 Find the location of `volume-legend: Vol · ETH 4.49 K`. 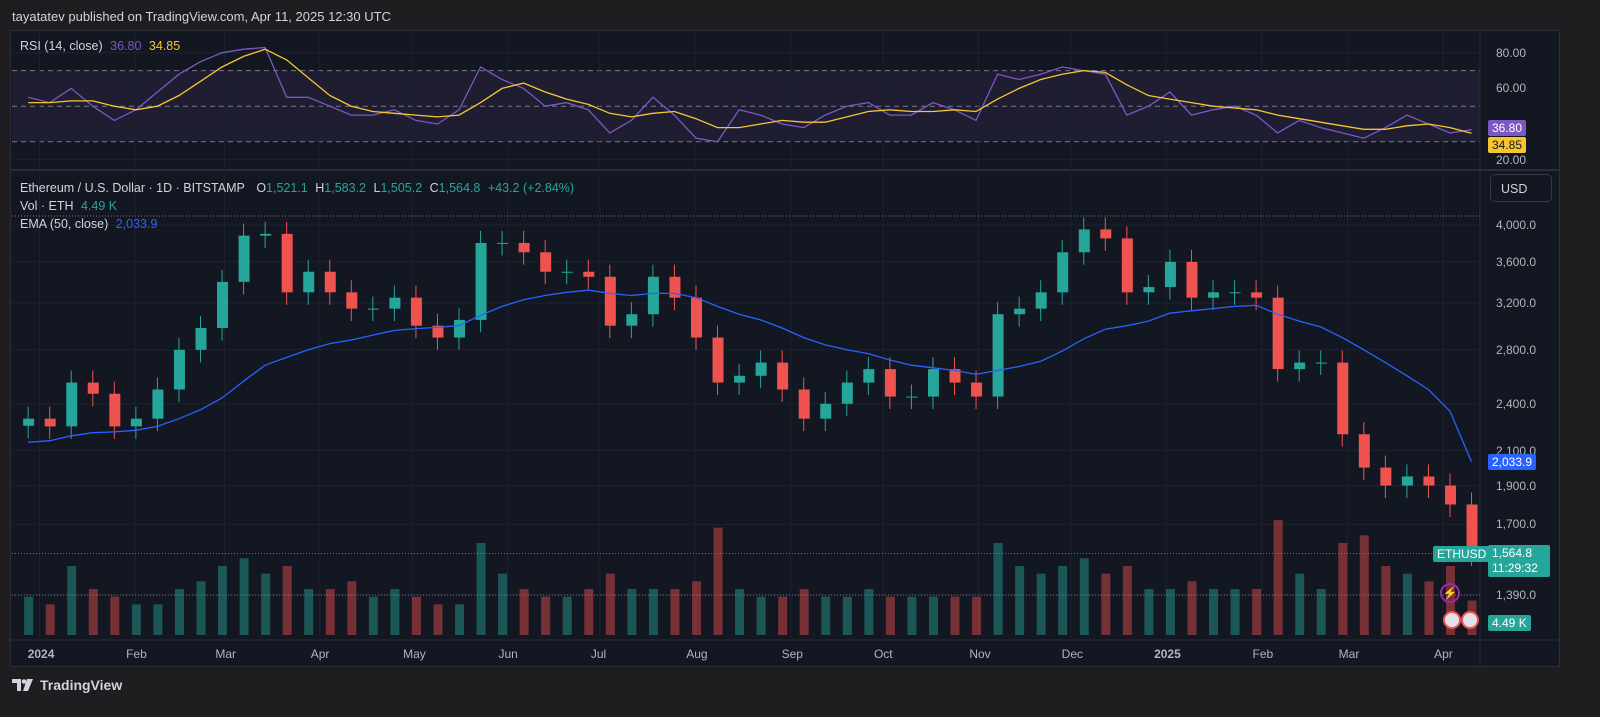

volume-legend: Vol · ETH 4.49 K is located at coordinates (70, 206).